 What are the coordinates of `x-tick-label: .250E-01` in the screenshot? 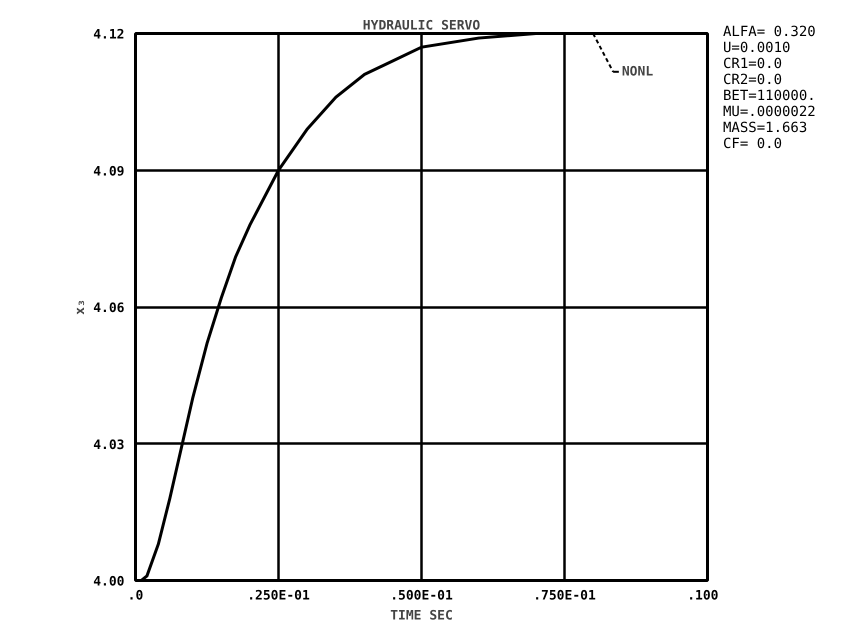 It's located at (278, 596).